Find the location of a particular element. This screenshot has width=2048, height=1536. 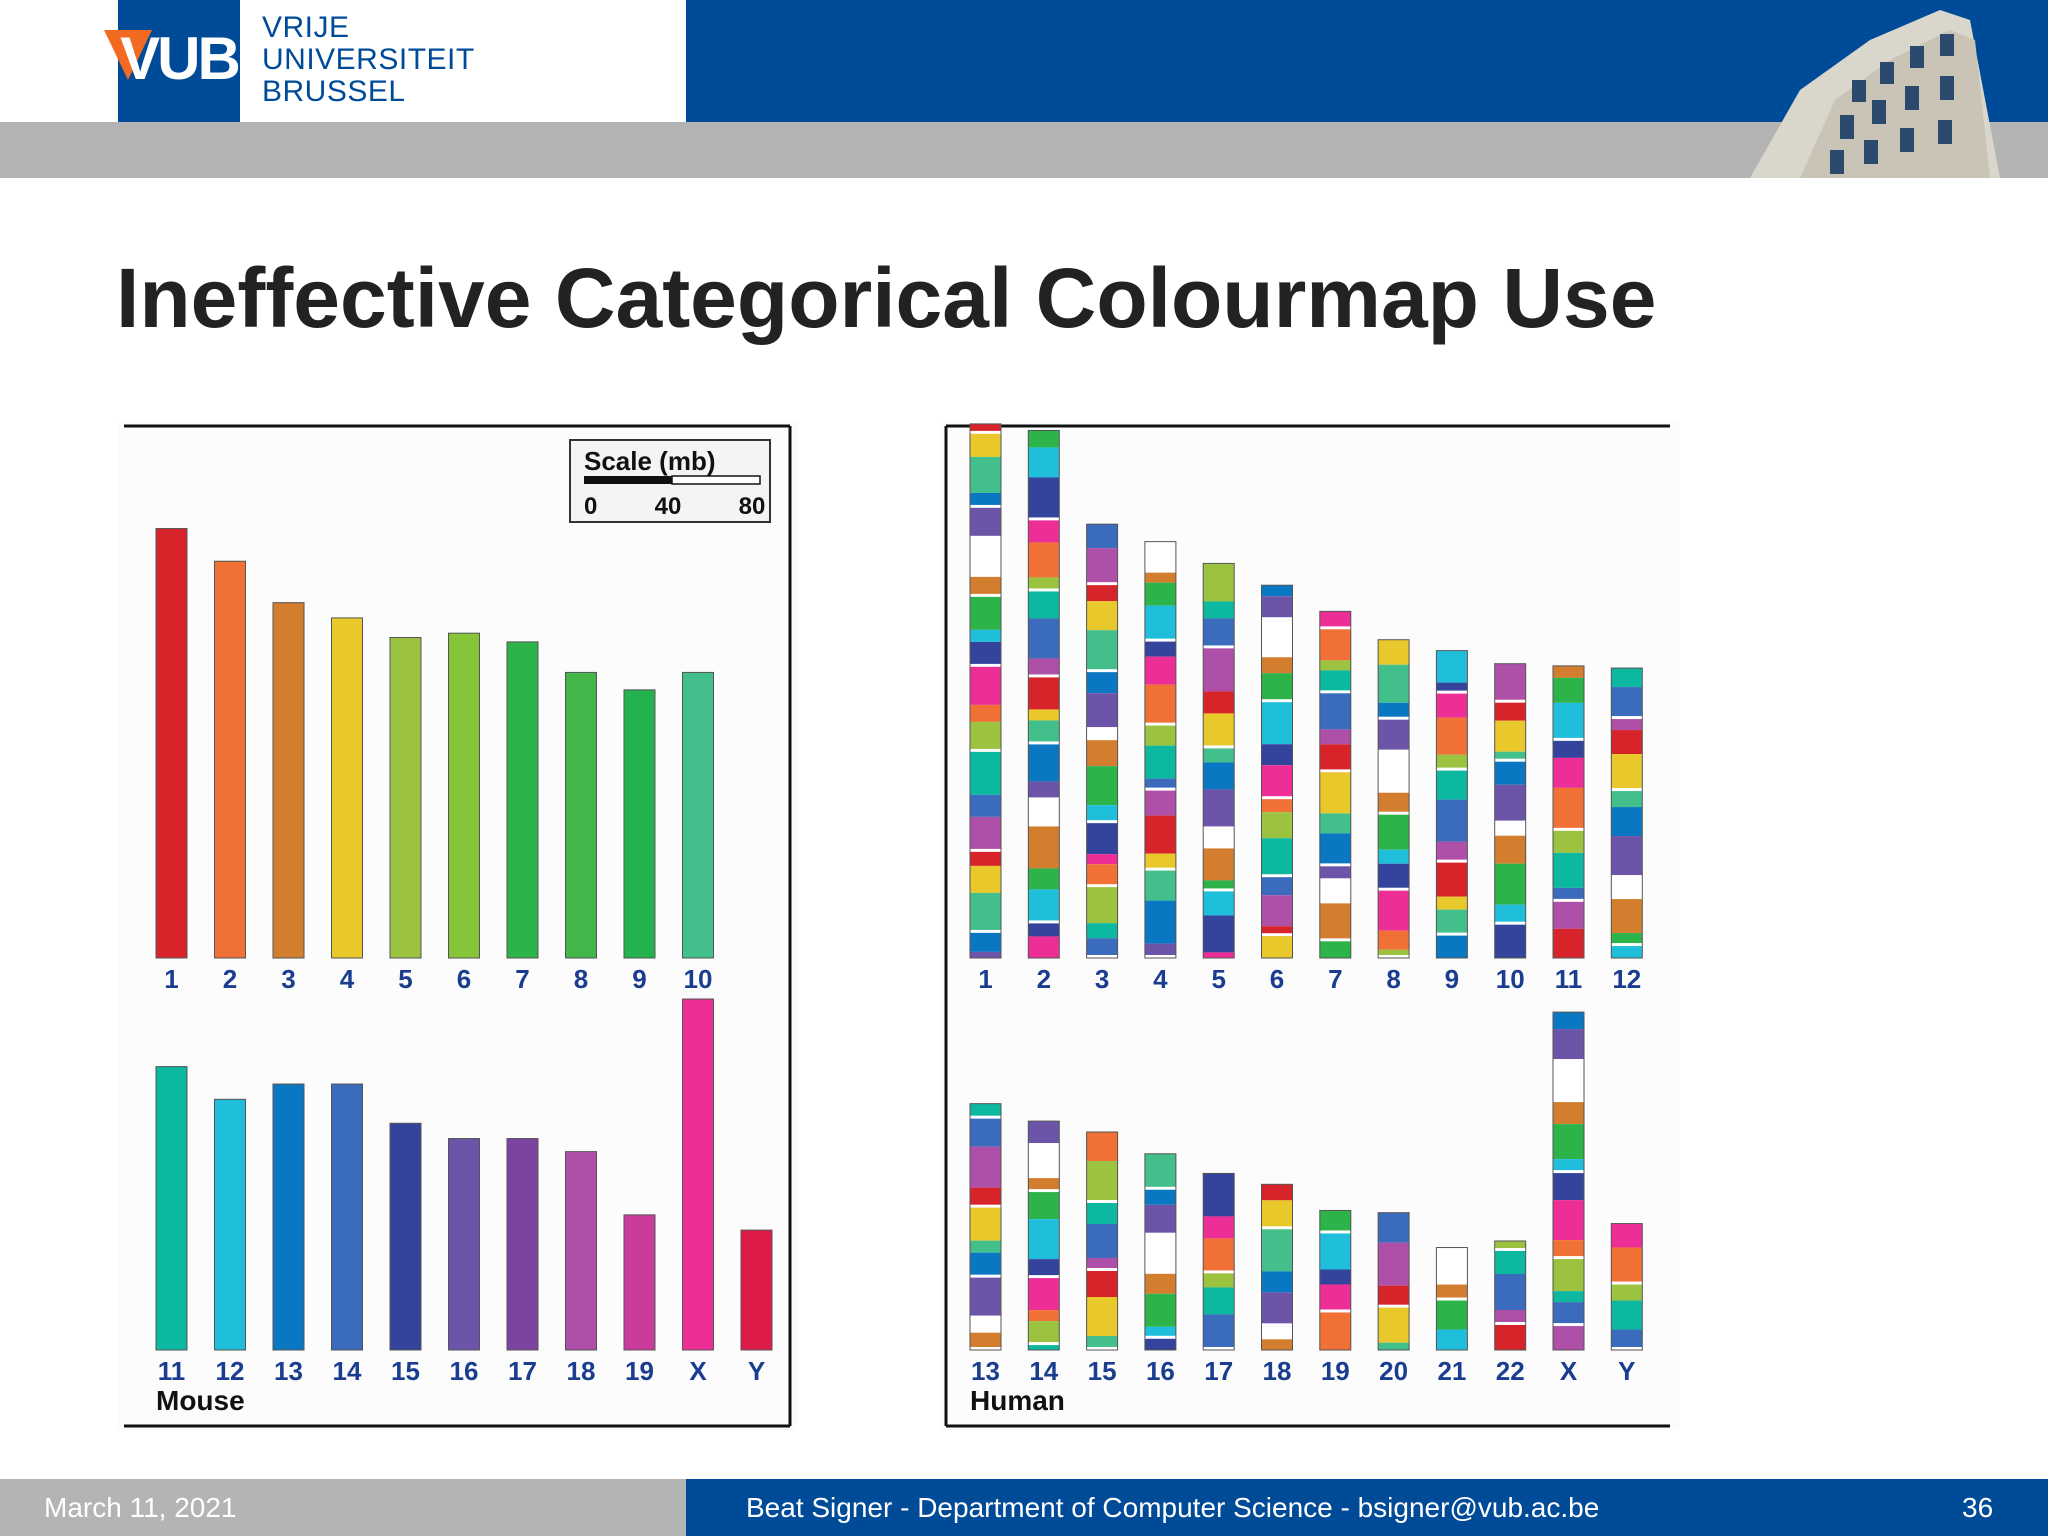

panel-label-human: Human is located at coordinates (1017, 1400).